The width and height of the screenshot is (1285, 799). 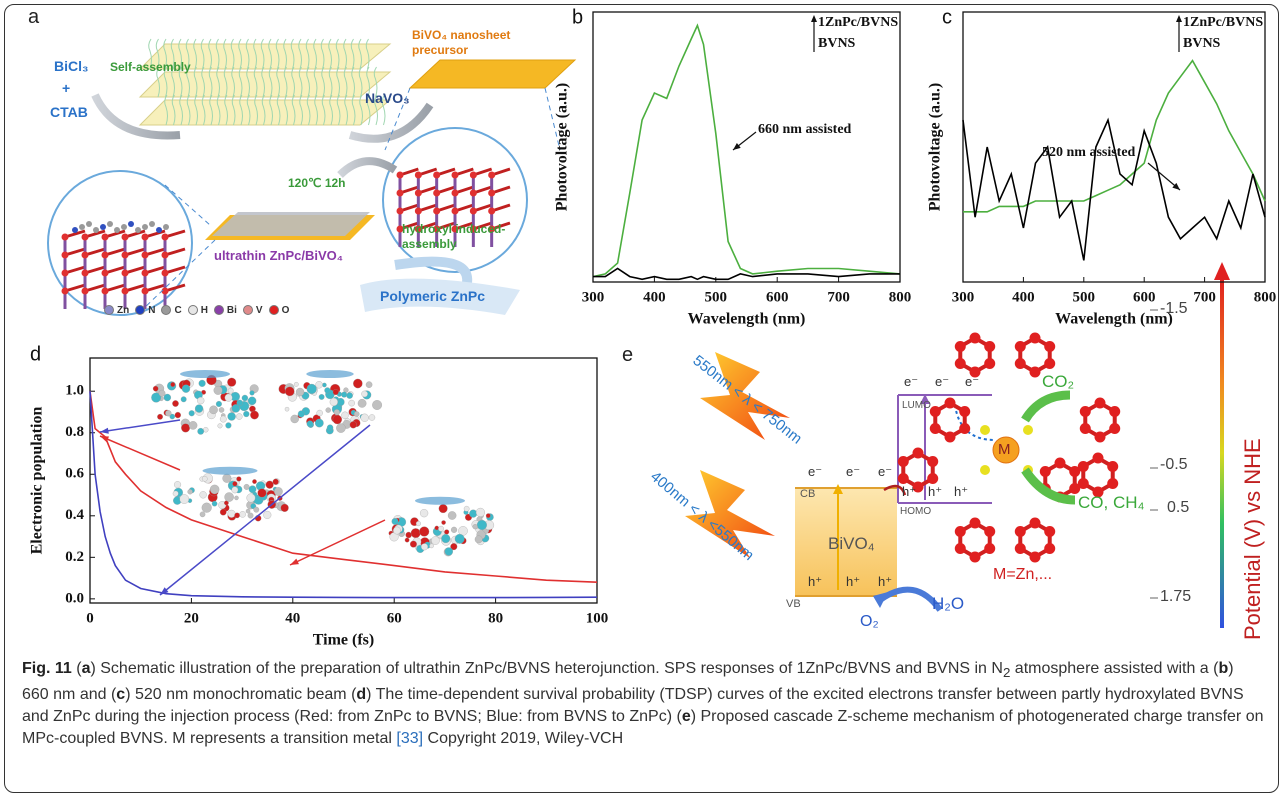 I want to click on y-tick-label: 0.6, so click(x=74, y=474).